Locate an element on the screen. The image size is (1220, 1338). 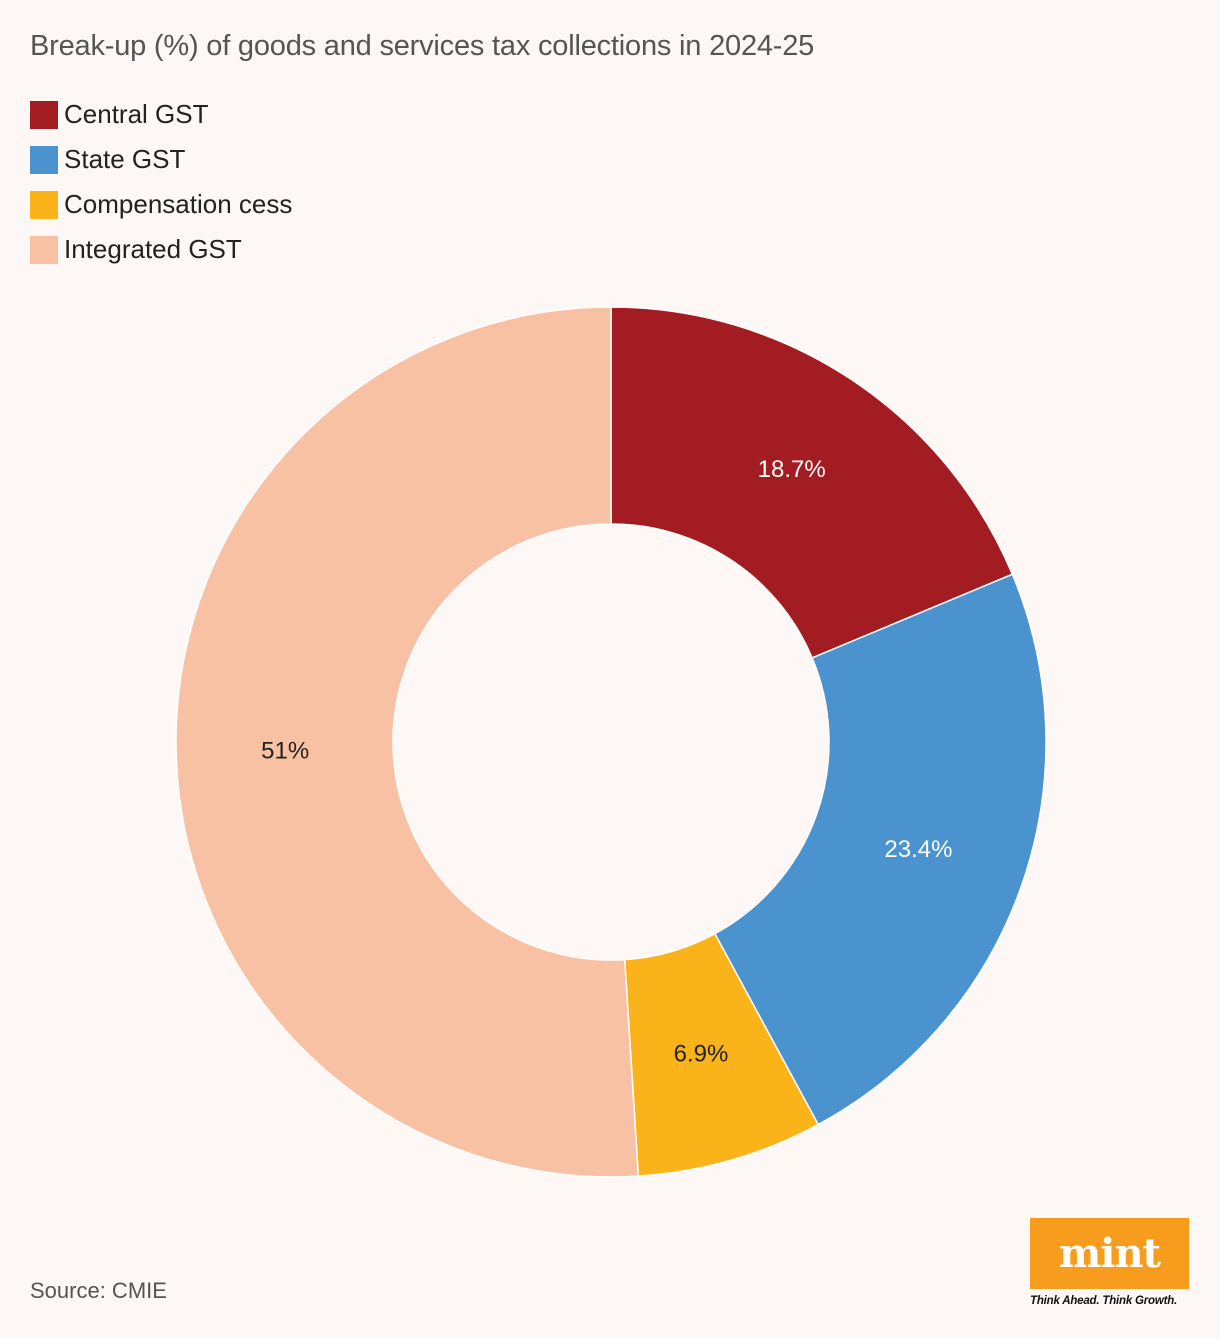
legend-item-central-gst: Central GST is located at coordinates (161, 114).